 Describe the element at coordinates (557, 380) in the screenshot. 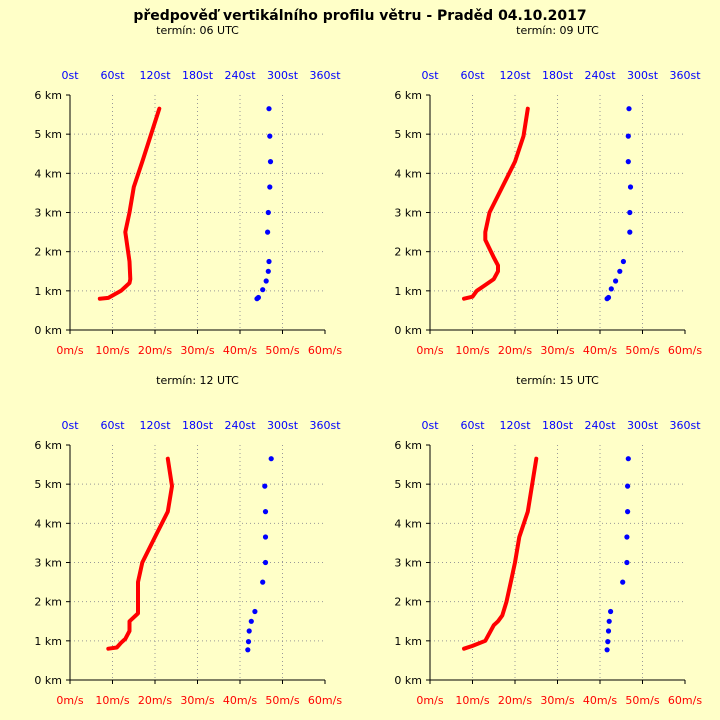

I see `panel-title: termín: 15 UTC` at that location.